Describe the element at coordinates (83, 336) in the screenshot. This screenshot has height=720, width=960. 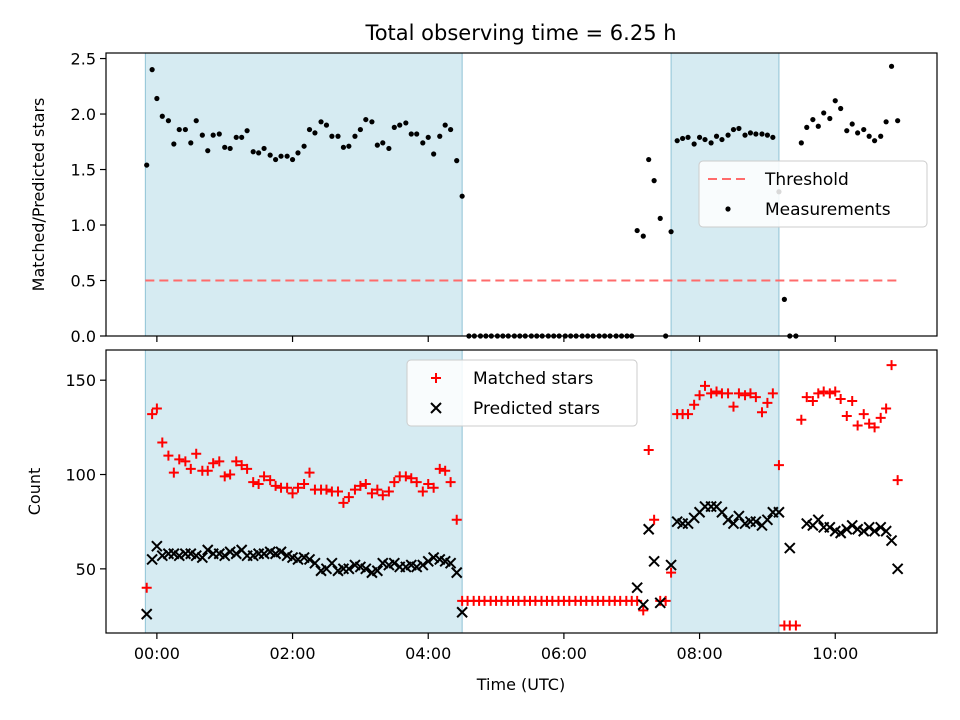
I see `y-tick-label: 0.0` at that location.